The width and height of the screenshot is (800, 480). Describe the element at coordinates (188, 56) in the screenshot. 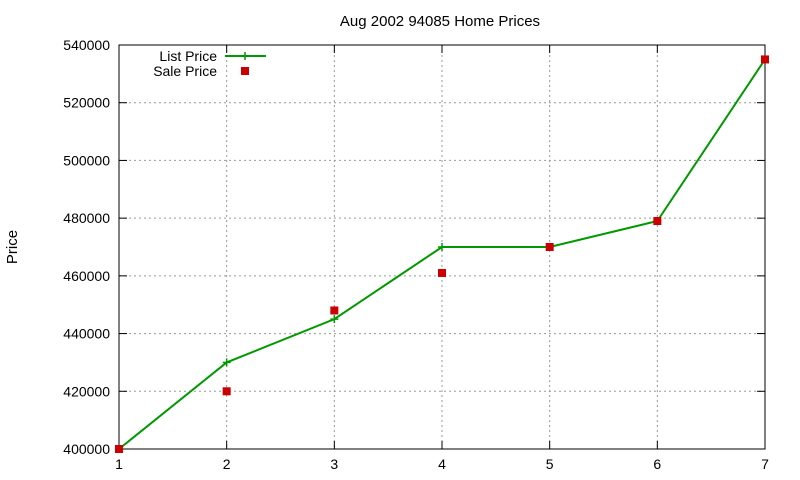

I see `legend-label-list-price: List Price` at that location.